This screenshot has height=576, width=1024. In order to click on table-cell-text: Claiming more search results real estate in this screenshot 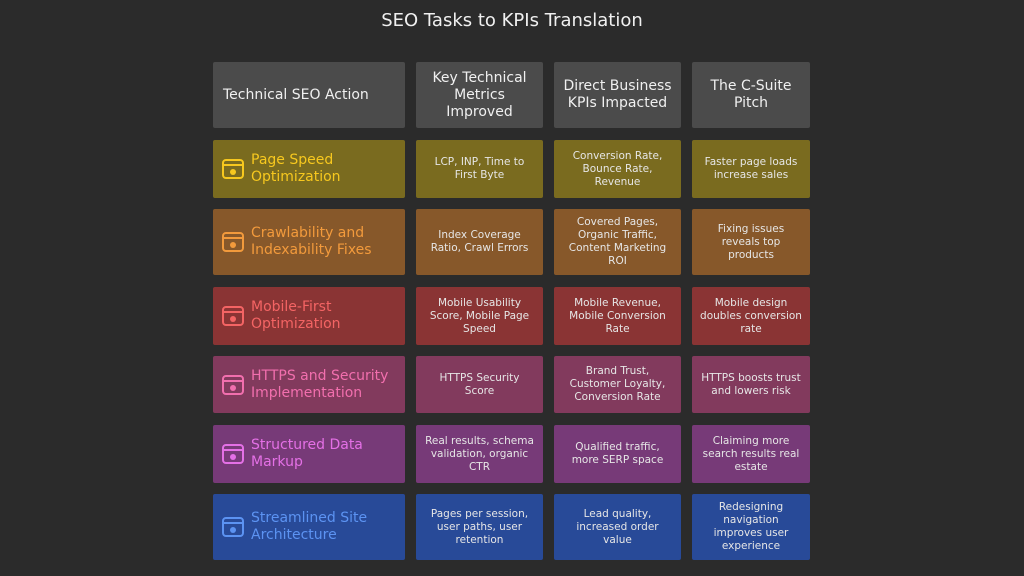, I will do `click(751, 453)`.